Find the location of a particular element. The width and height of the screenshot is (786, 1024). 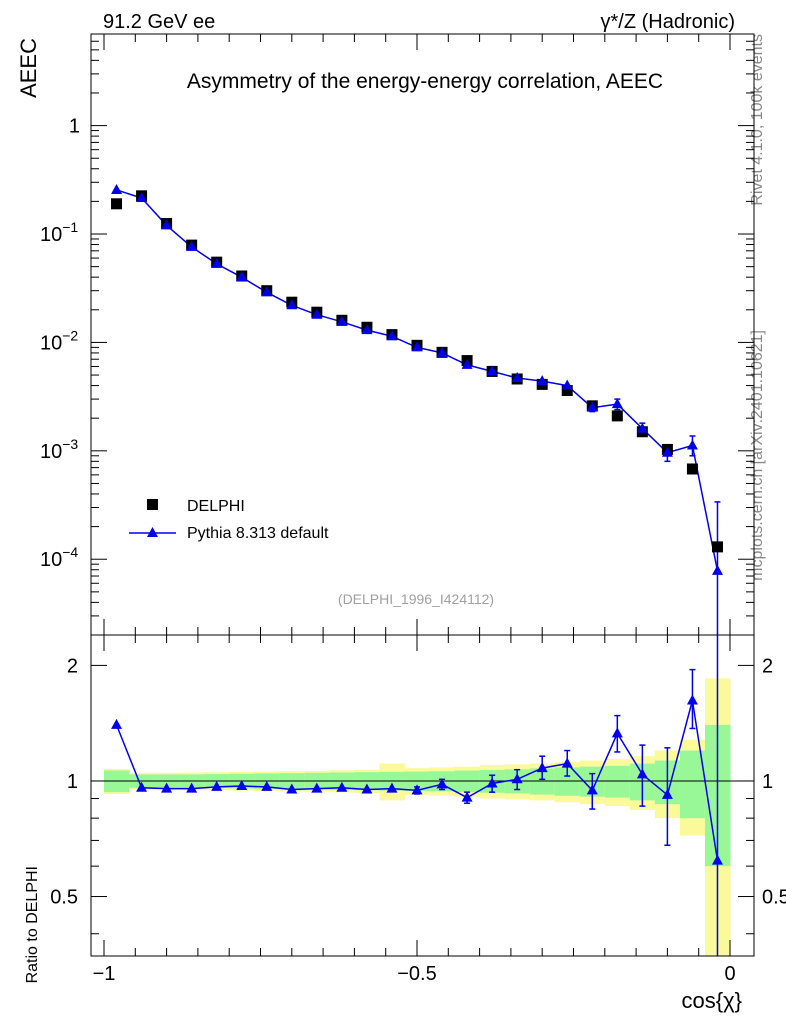

analysis-id: (DELPHI_1996_I424112) is located at coordinates (416, 599).